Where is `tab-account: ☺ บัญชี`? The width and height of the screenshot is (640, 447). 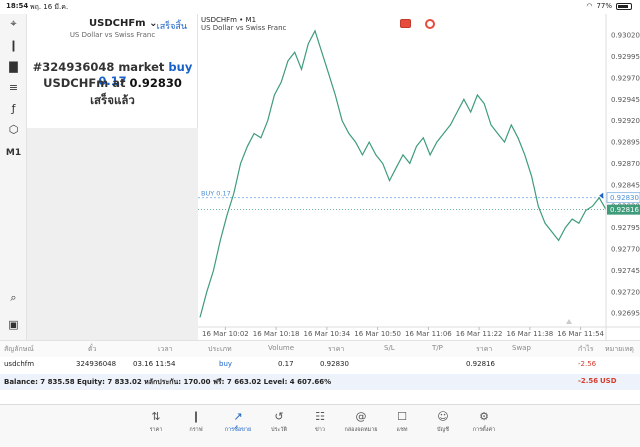 tab-account: ☺ บัญชี is located at coordinates (443, 421).